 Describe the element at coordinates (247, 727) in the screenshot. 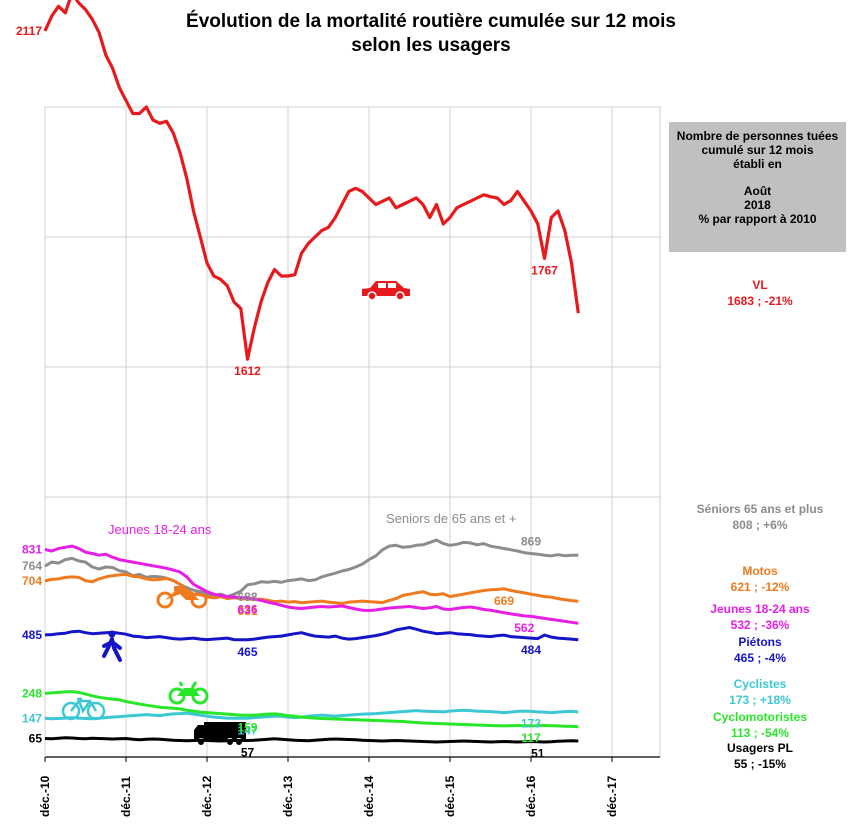

I see `data-label-s6-1: 159` at that location.